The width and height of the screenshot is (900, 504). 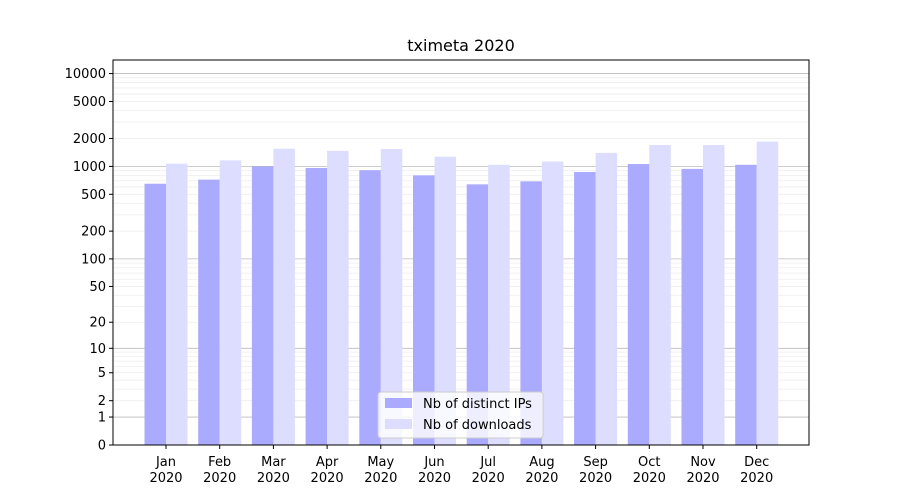 I want to click on x-tick-label-month: May, so click(x=380, y=462).